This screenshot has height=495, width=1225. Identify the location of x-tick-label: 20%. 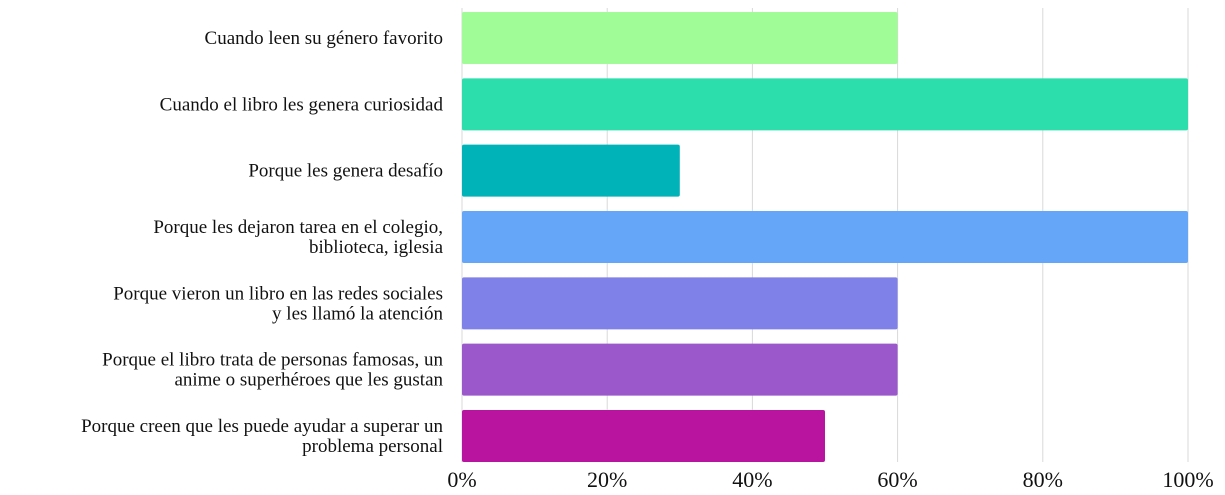
(607, 479).